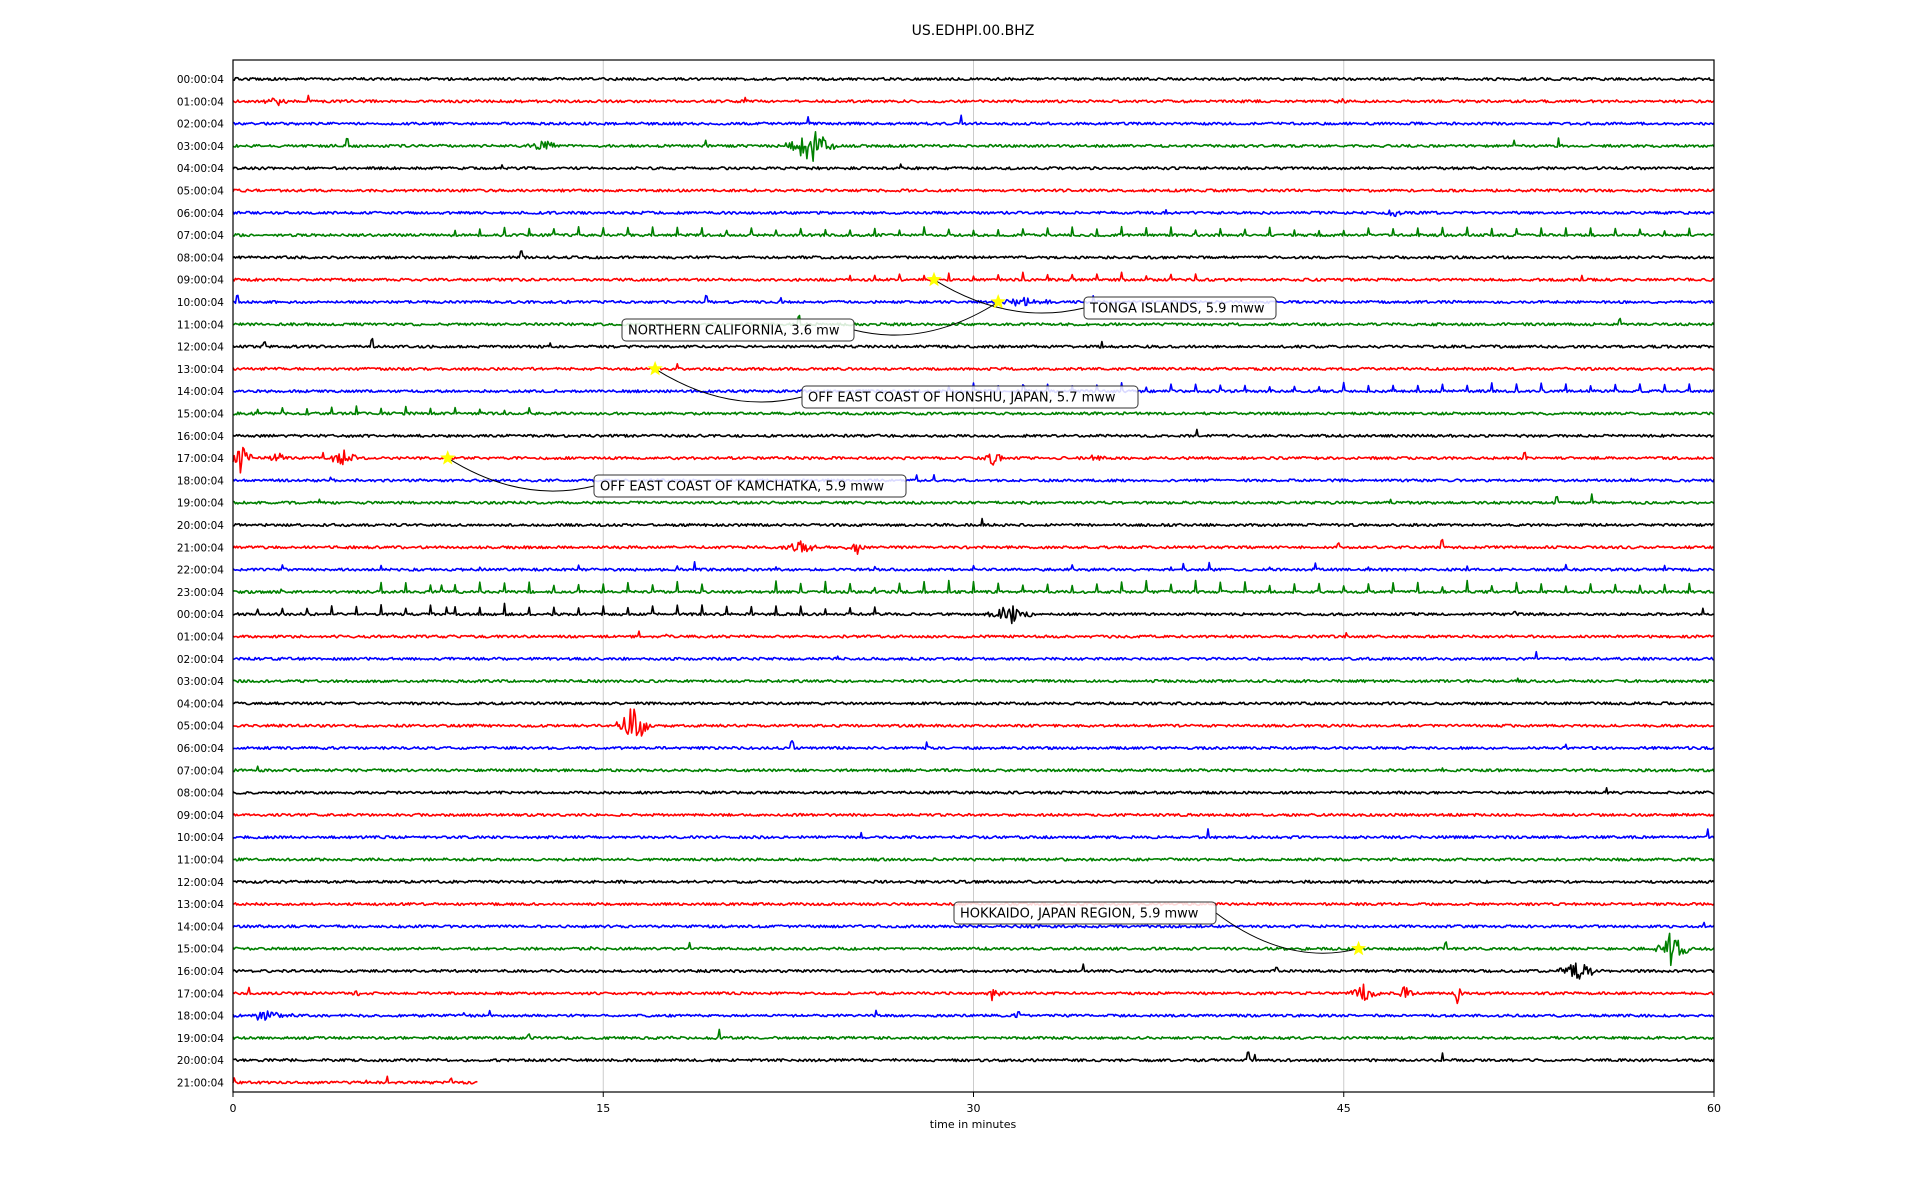  What do you see at coordinates (962, 398) in the screenshot?
I see `event-label: OFF EAST COAST OF HONSHU, JAPAN, 5.7 mww` at bounding box center [962, 398].